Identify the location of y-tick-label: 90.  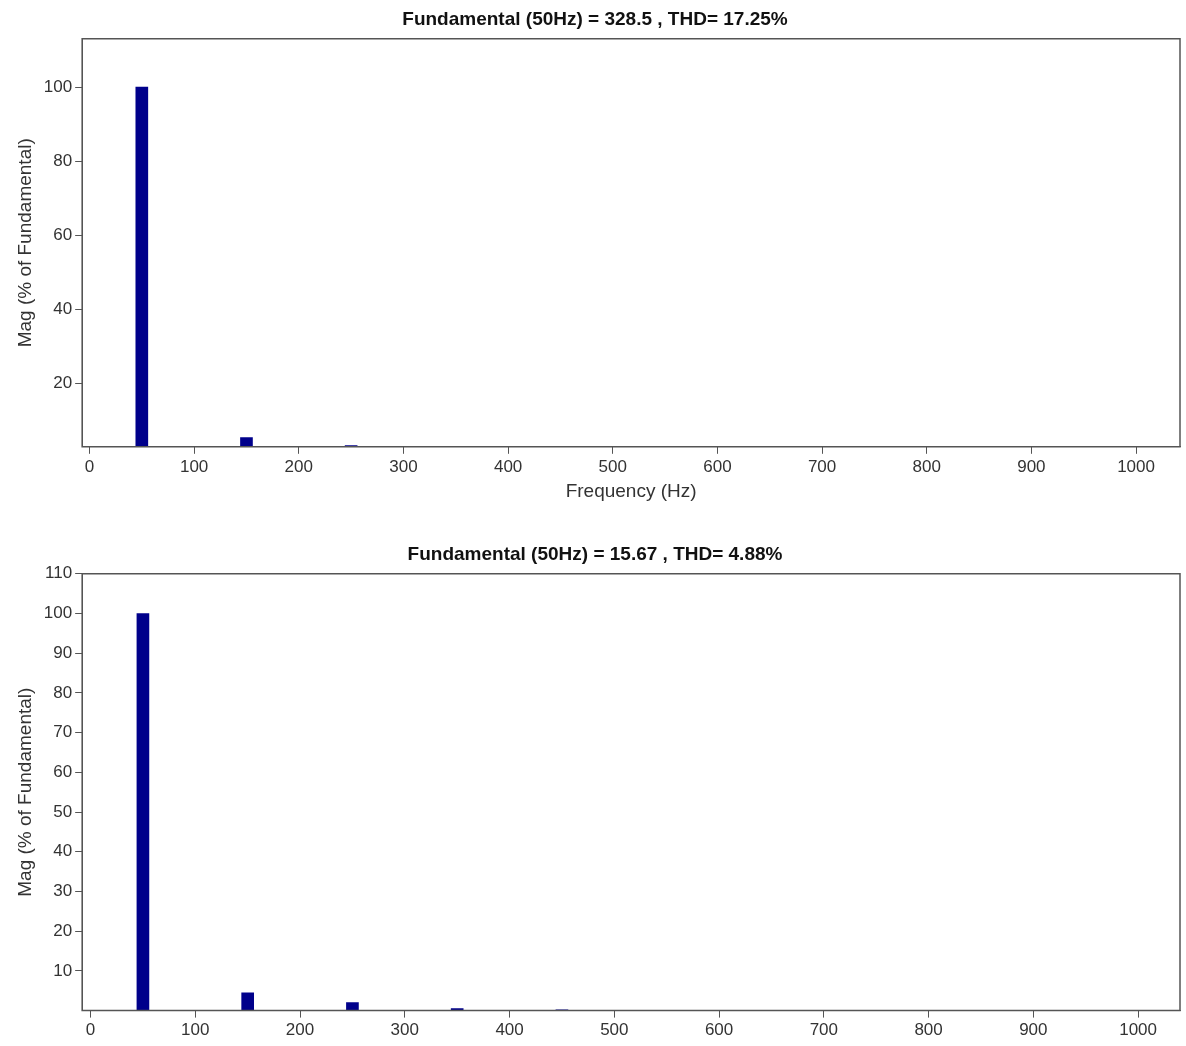
(63, 652).